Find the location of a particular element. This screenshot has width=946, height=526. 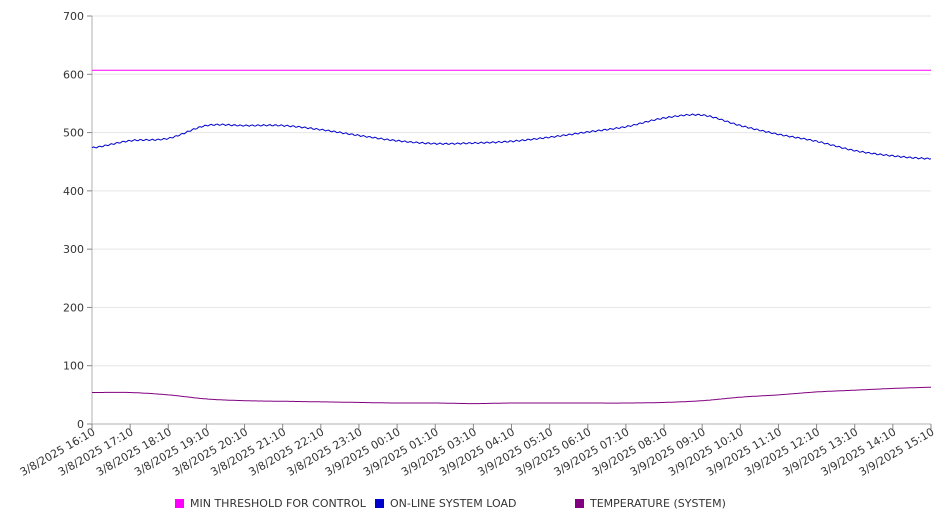

legend-label-system-load: ON-LINE SYSTEM LOAD is located at coordinates (453, 503).